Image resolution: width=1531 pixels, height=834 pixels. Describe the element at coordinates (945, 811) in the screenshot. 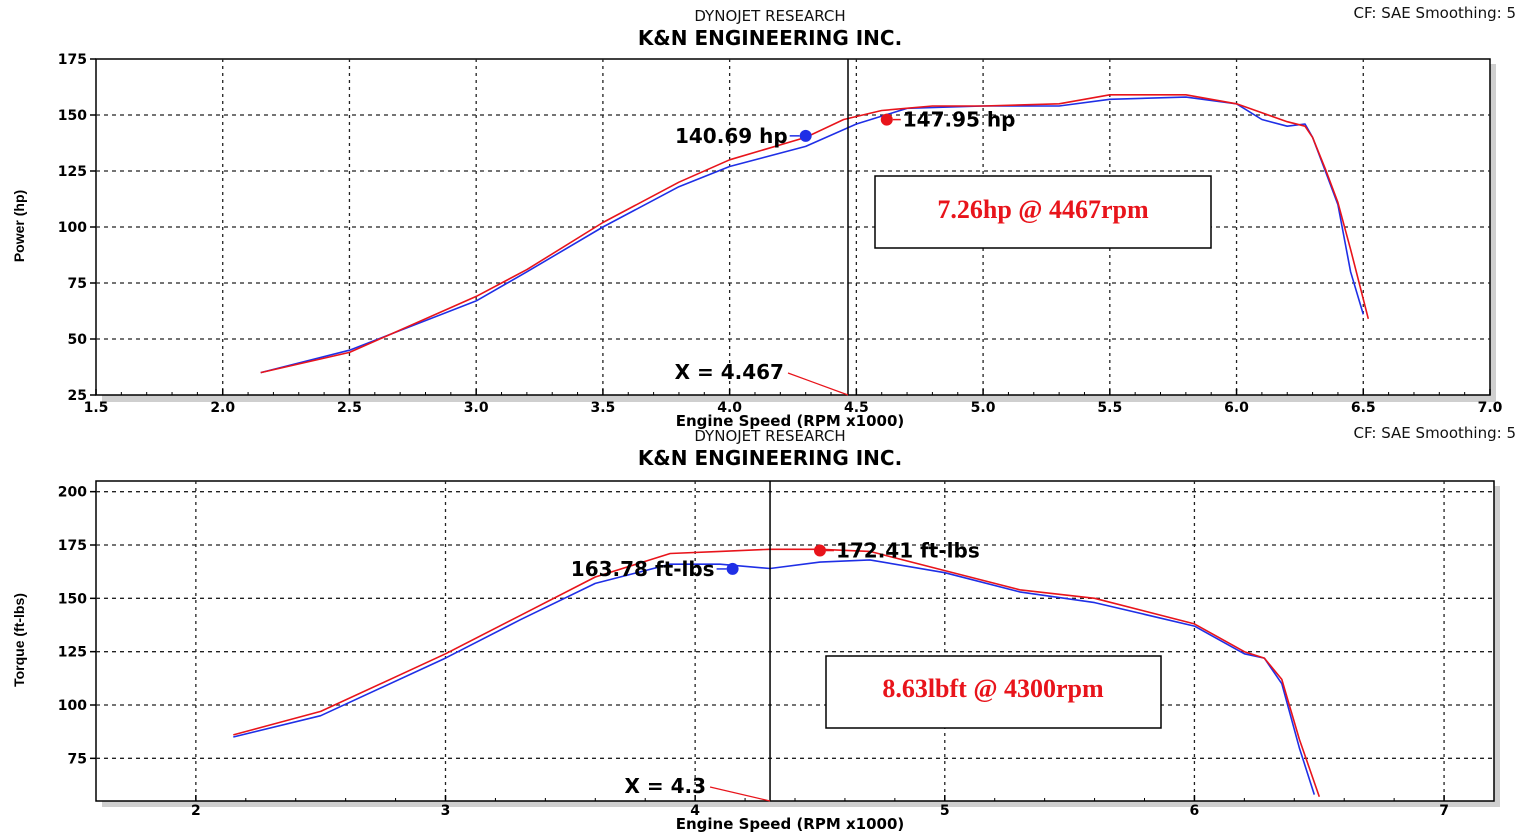

I see `x-tick-label: 5` at that location.